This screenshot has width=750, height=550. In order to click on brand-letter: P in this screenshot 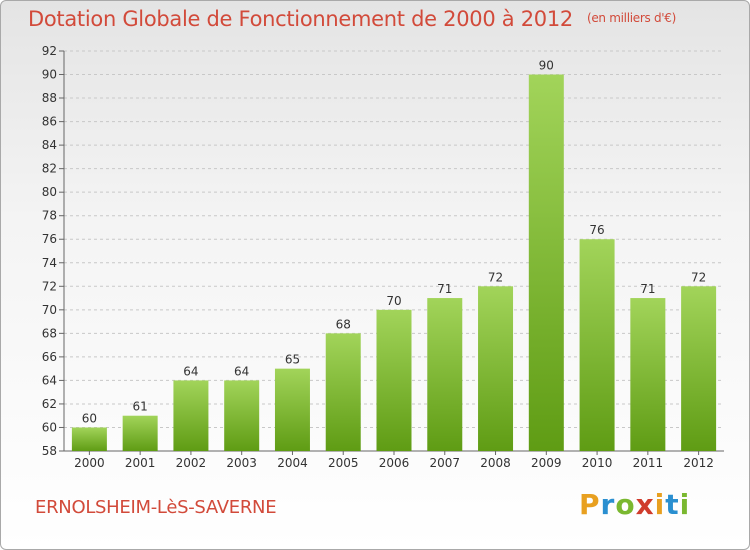, I will do `click(590, 504)`.